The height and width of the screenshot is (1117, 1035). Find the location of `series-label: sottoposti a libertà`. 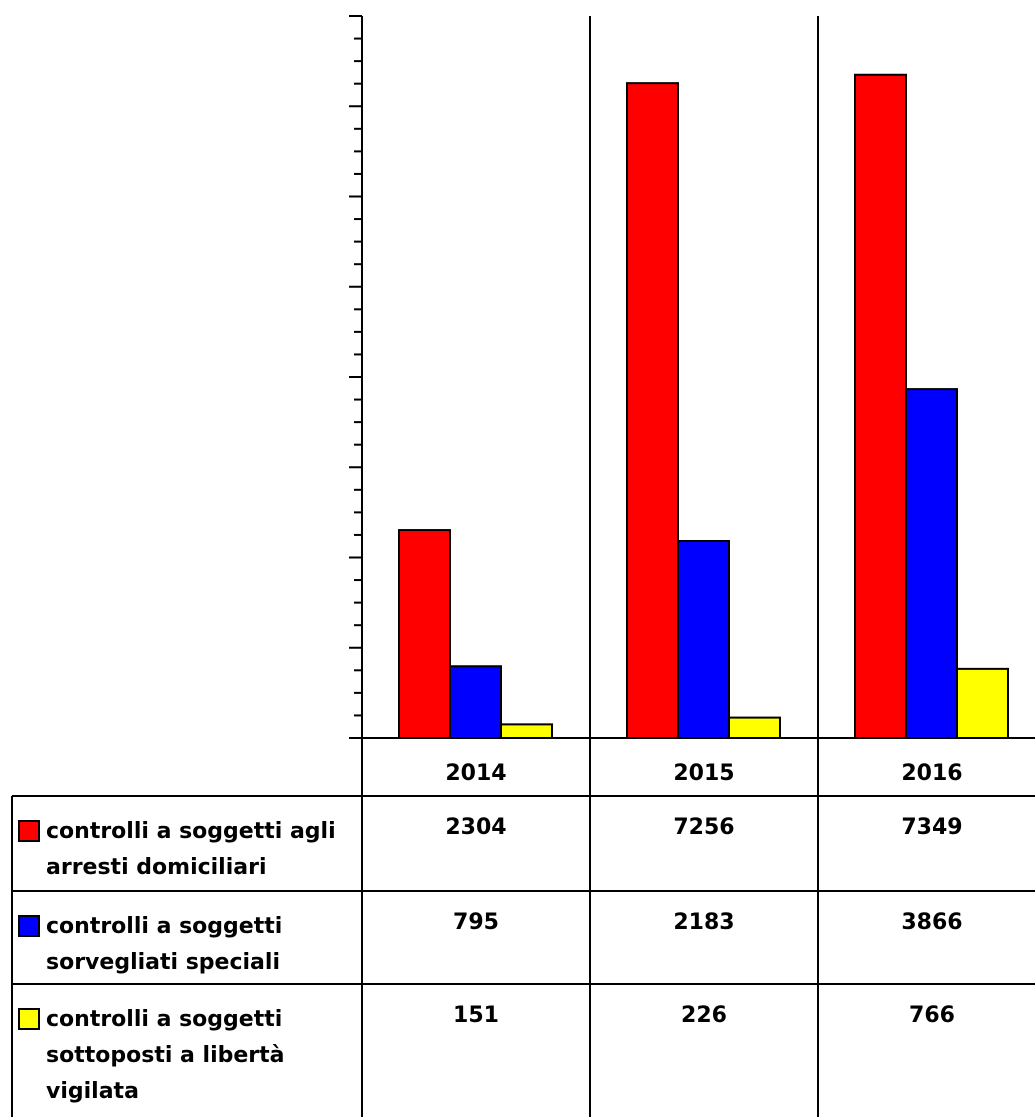

series-label: sottoposti a libertà is located at coordinates (165, 1055).